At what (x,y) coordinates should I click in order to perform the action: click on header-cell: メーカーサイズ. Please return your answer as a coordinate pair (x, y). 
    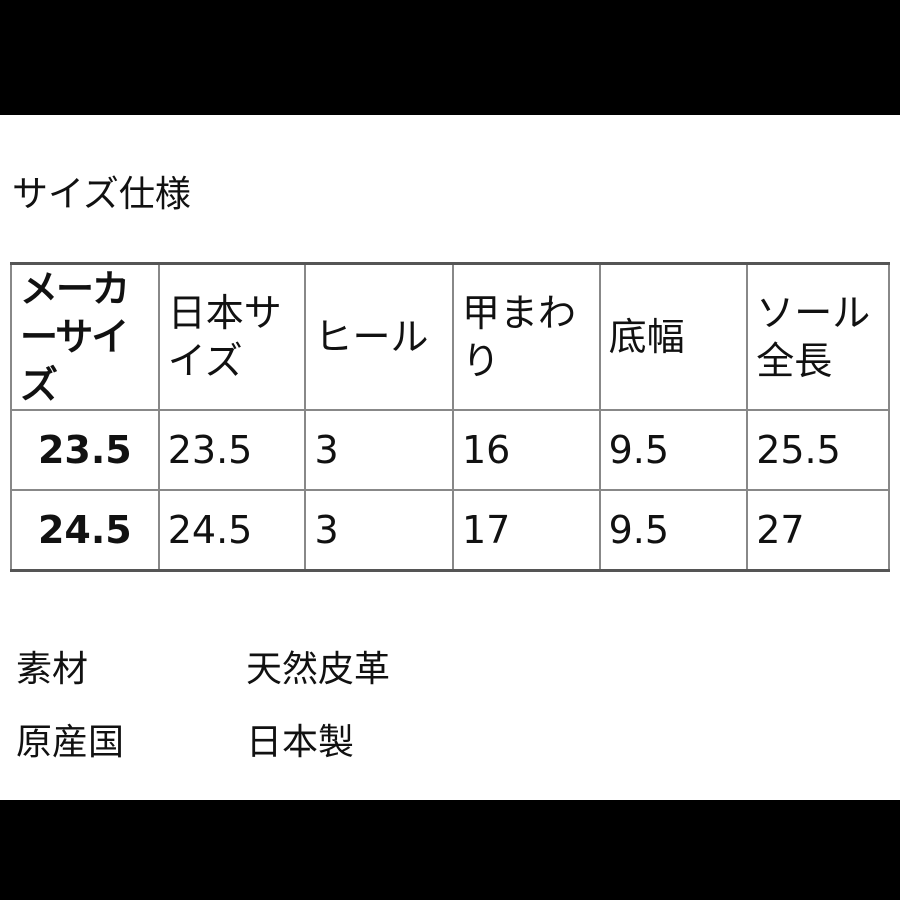
    Looking at the image, I should click on (85, 336).